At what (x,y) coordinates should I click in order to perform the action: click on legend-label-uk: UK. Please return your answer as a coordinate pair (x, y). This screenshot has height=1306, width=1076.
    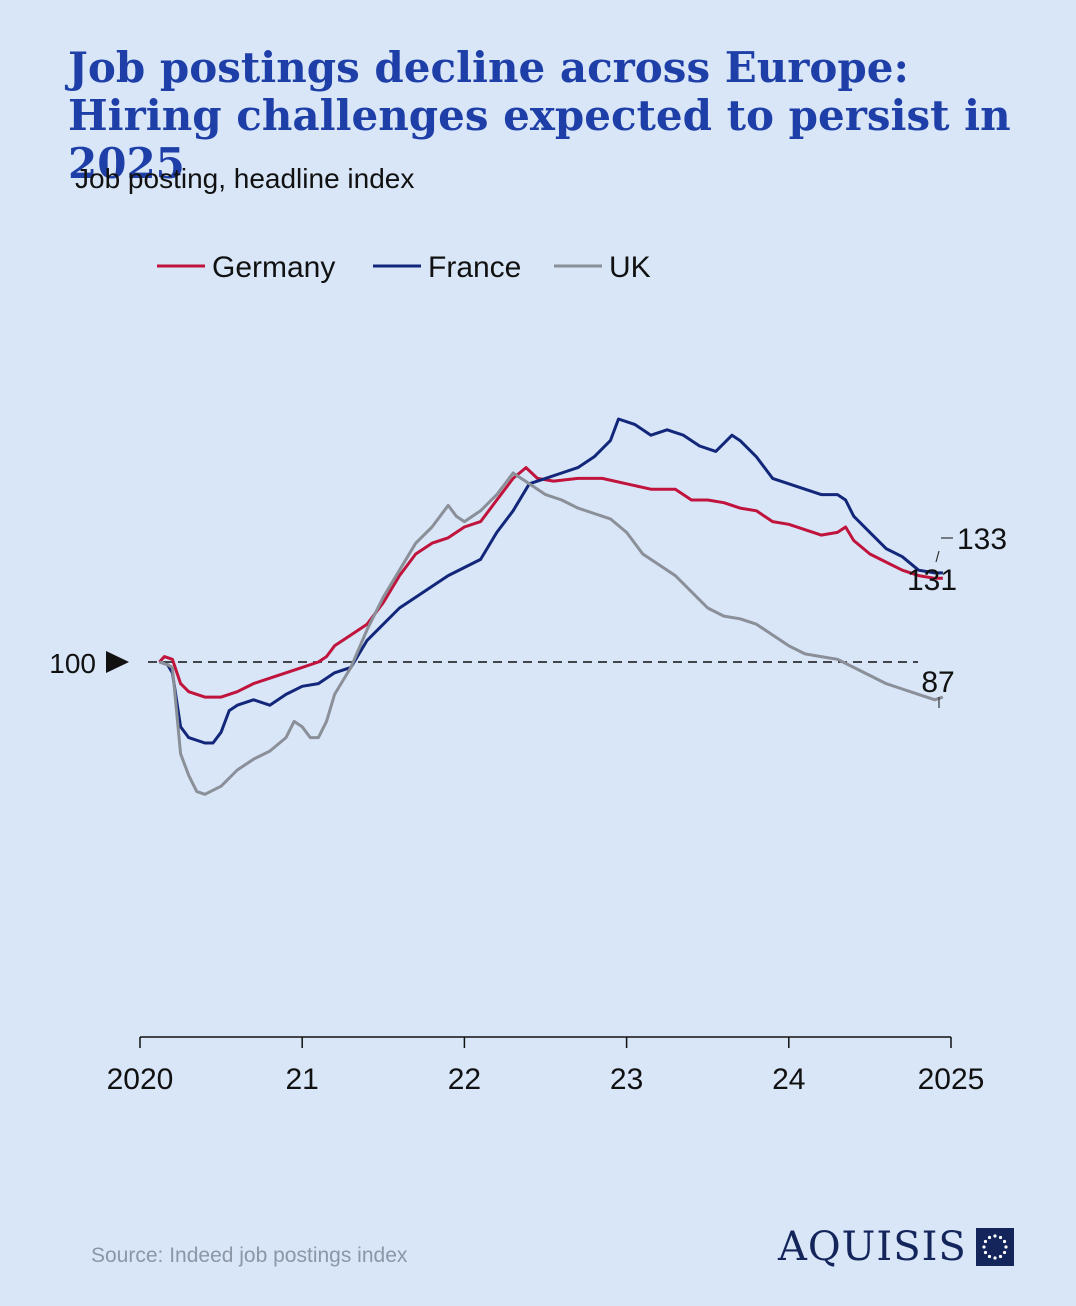
    Looking at the image, I should click on (630, 267).